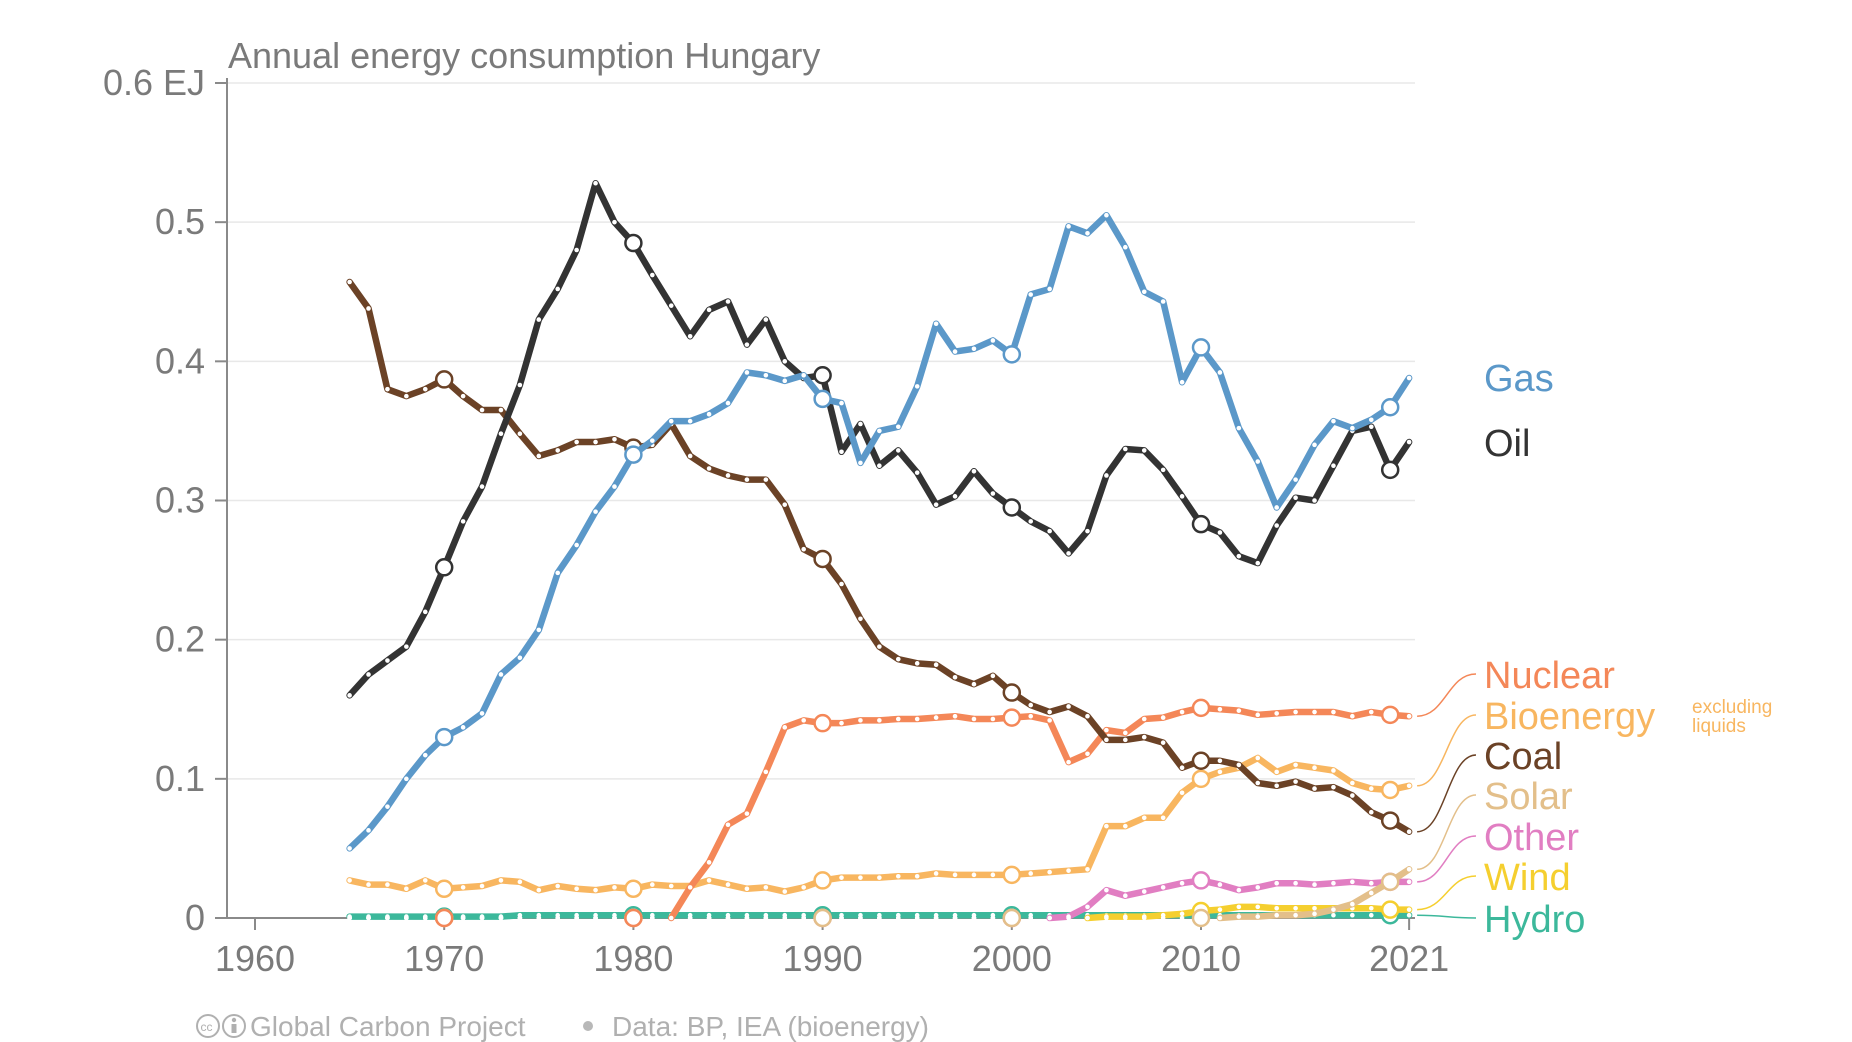  I want to click on y-tick-label: 0.2, so click(180, 639).